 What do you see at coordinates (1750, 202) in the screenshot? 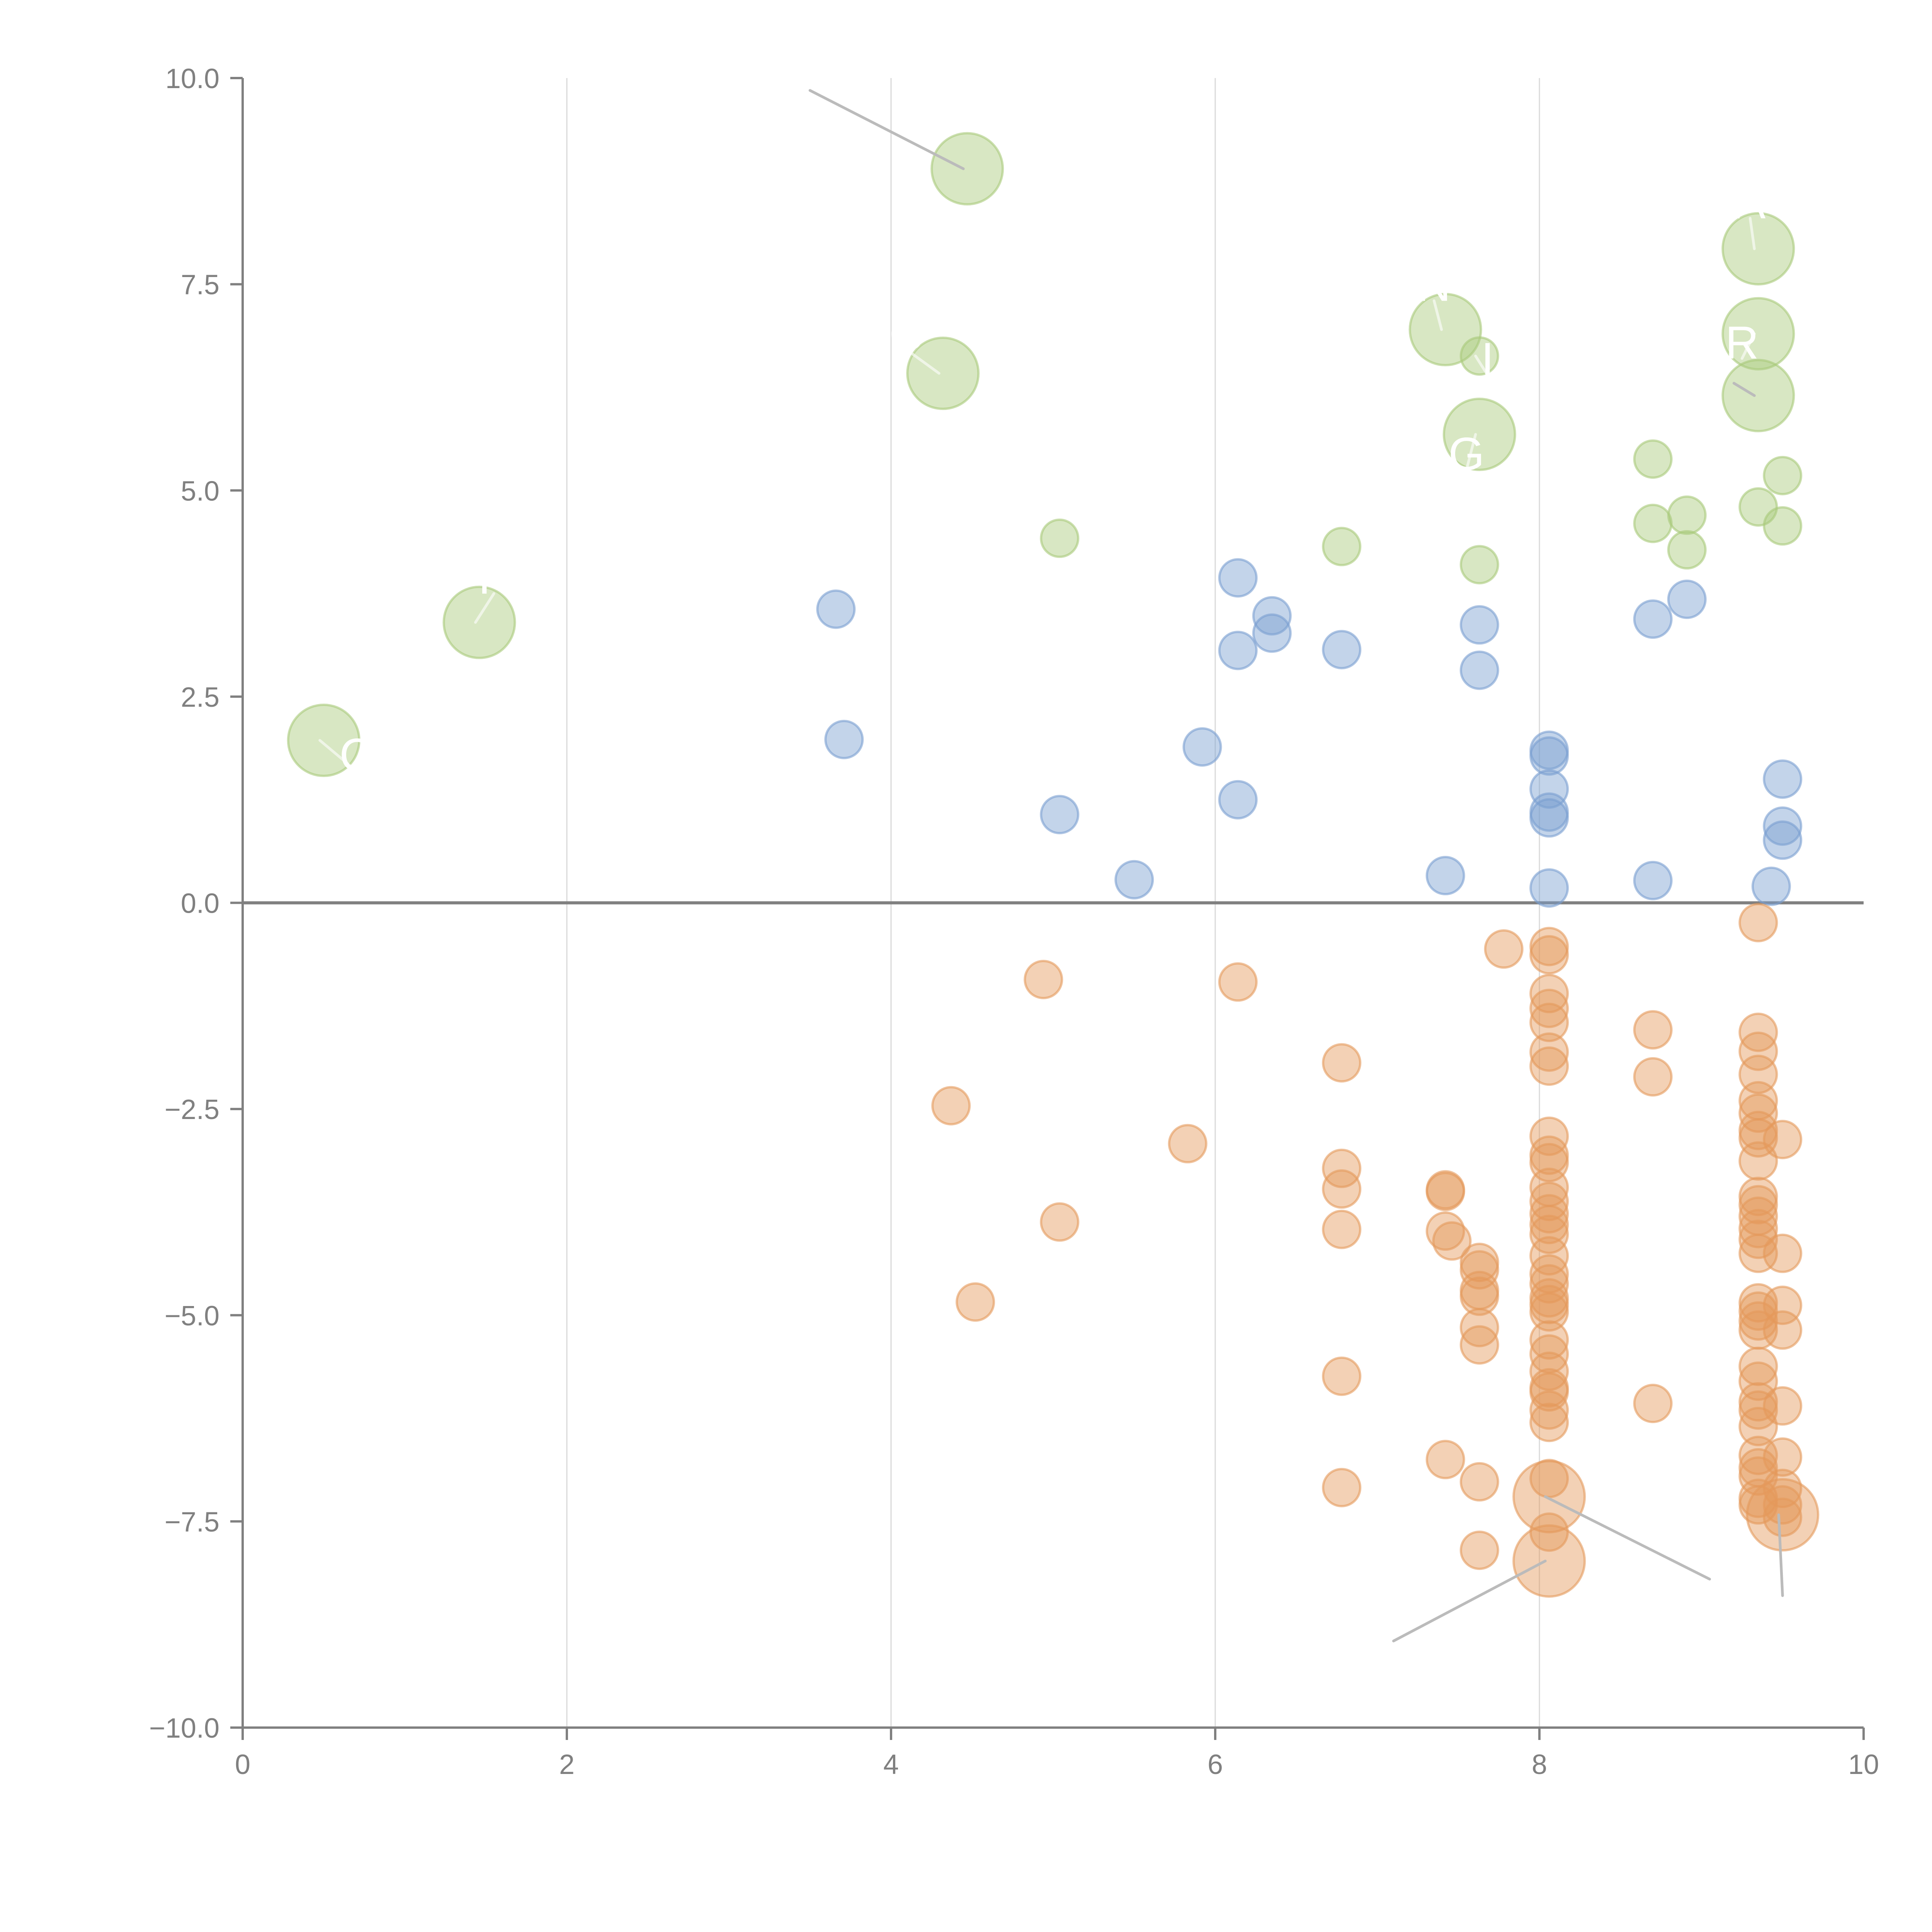
I see `annotation-label: A` at bounding box center [1750, 202].